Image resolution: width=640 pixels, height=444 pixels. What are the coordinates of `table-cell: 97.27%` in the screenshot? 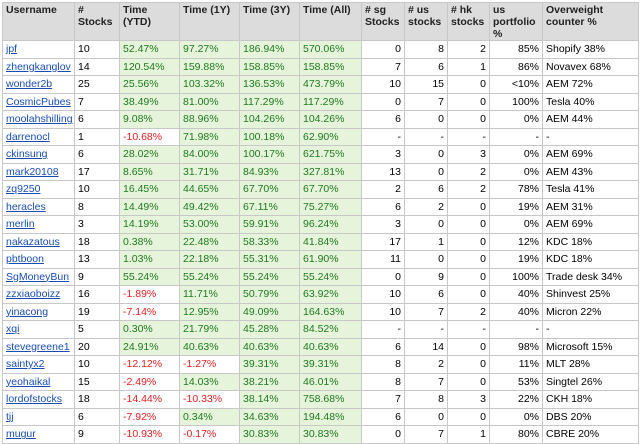 It's located at (209, 49).